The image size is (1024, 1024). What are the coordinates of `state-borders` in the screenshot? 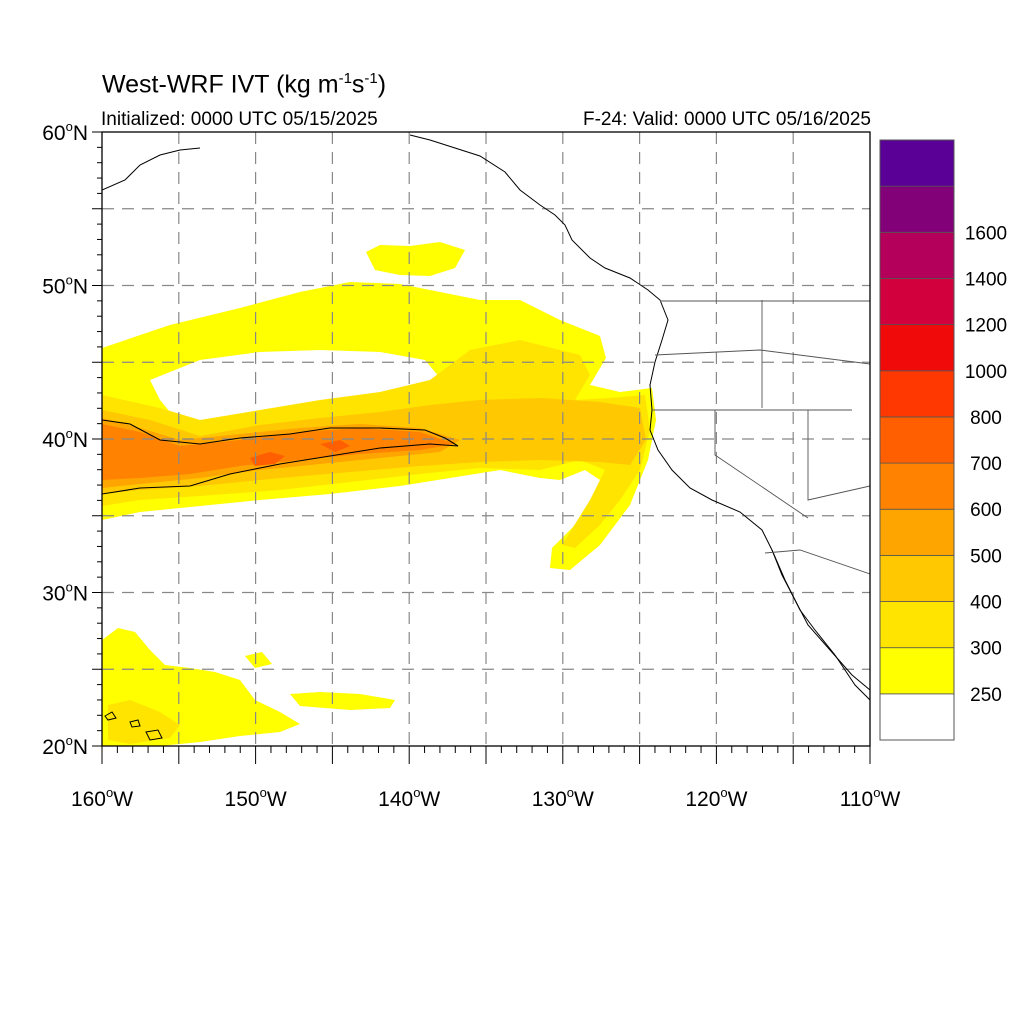 It's located at (761, 437).